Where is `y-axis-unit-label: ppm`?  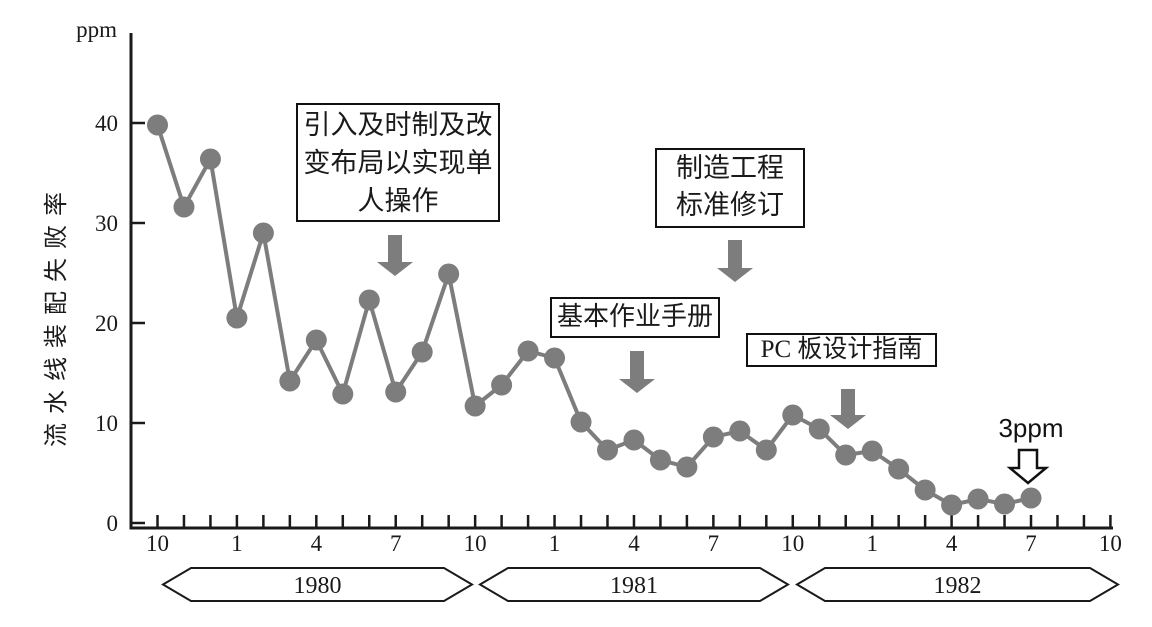 y-axis-unit-label: ppm is located at coordinates (96, 29).